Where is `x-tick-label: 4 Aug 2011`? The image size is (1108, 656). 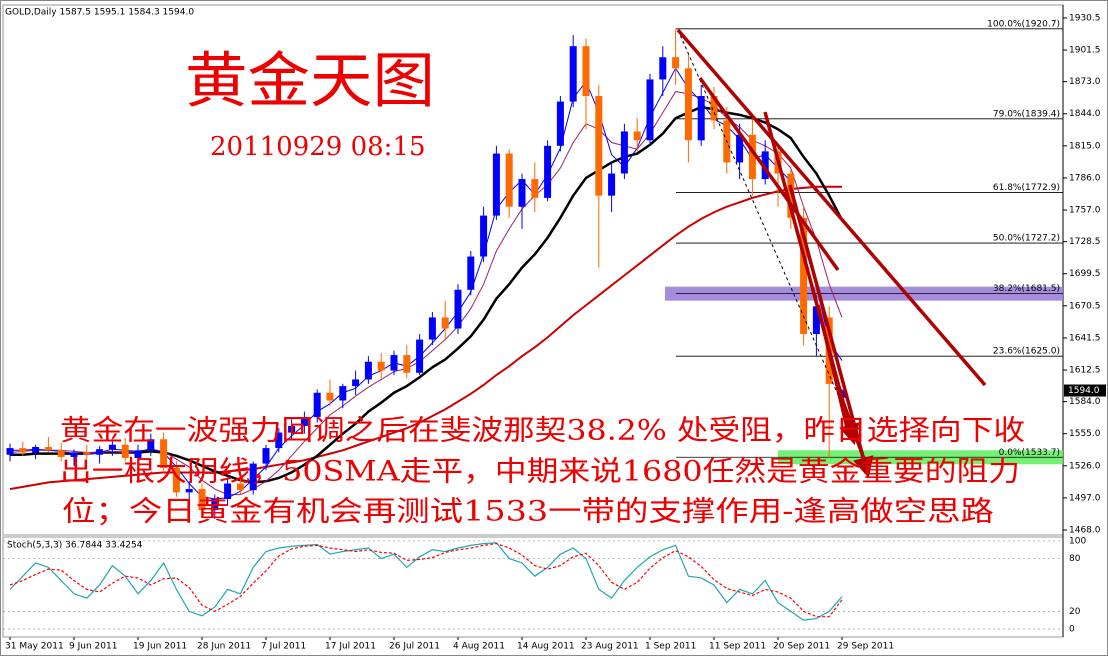 x-tick-label: 4 Aug 2011 is located at coordinates (479, 647).